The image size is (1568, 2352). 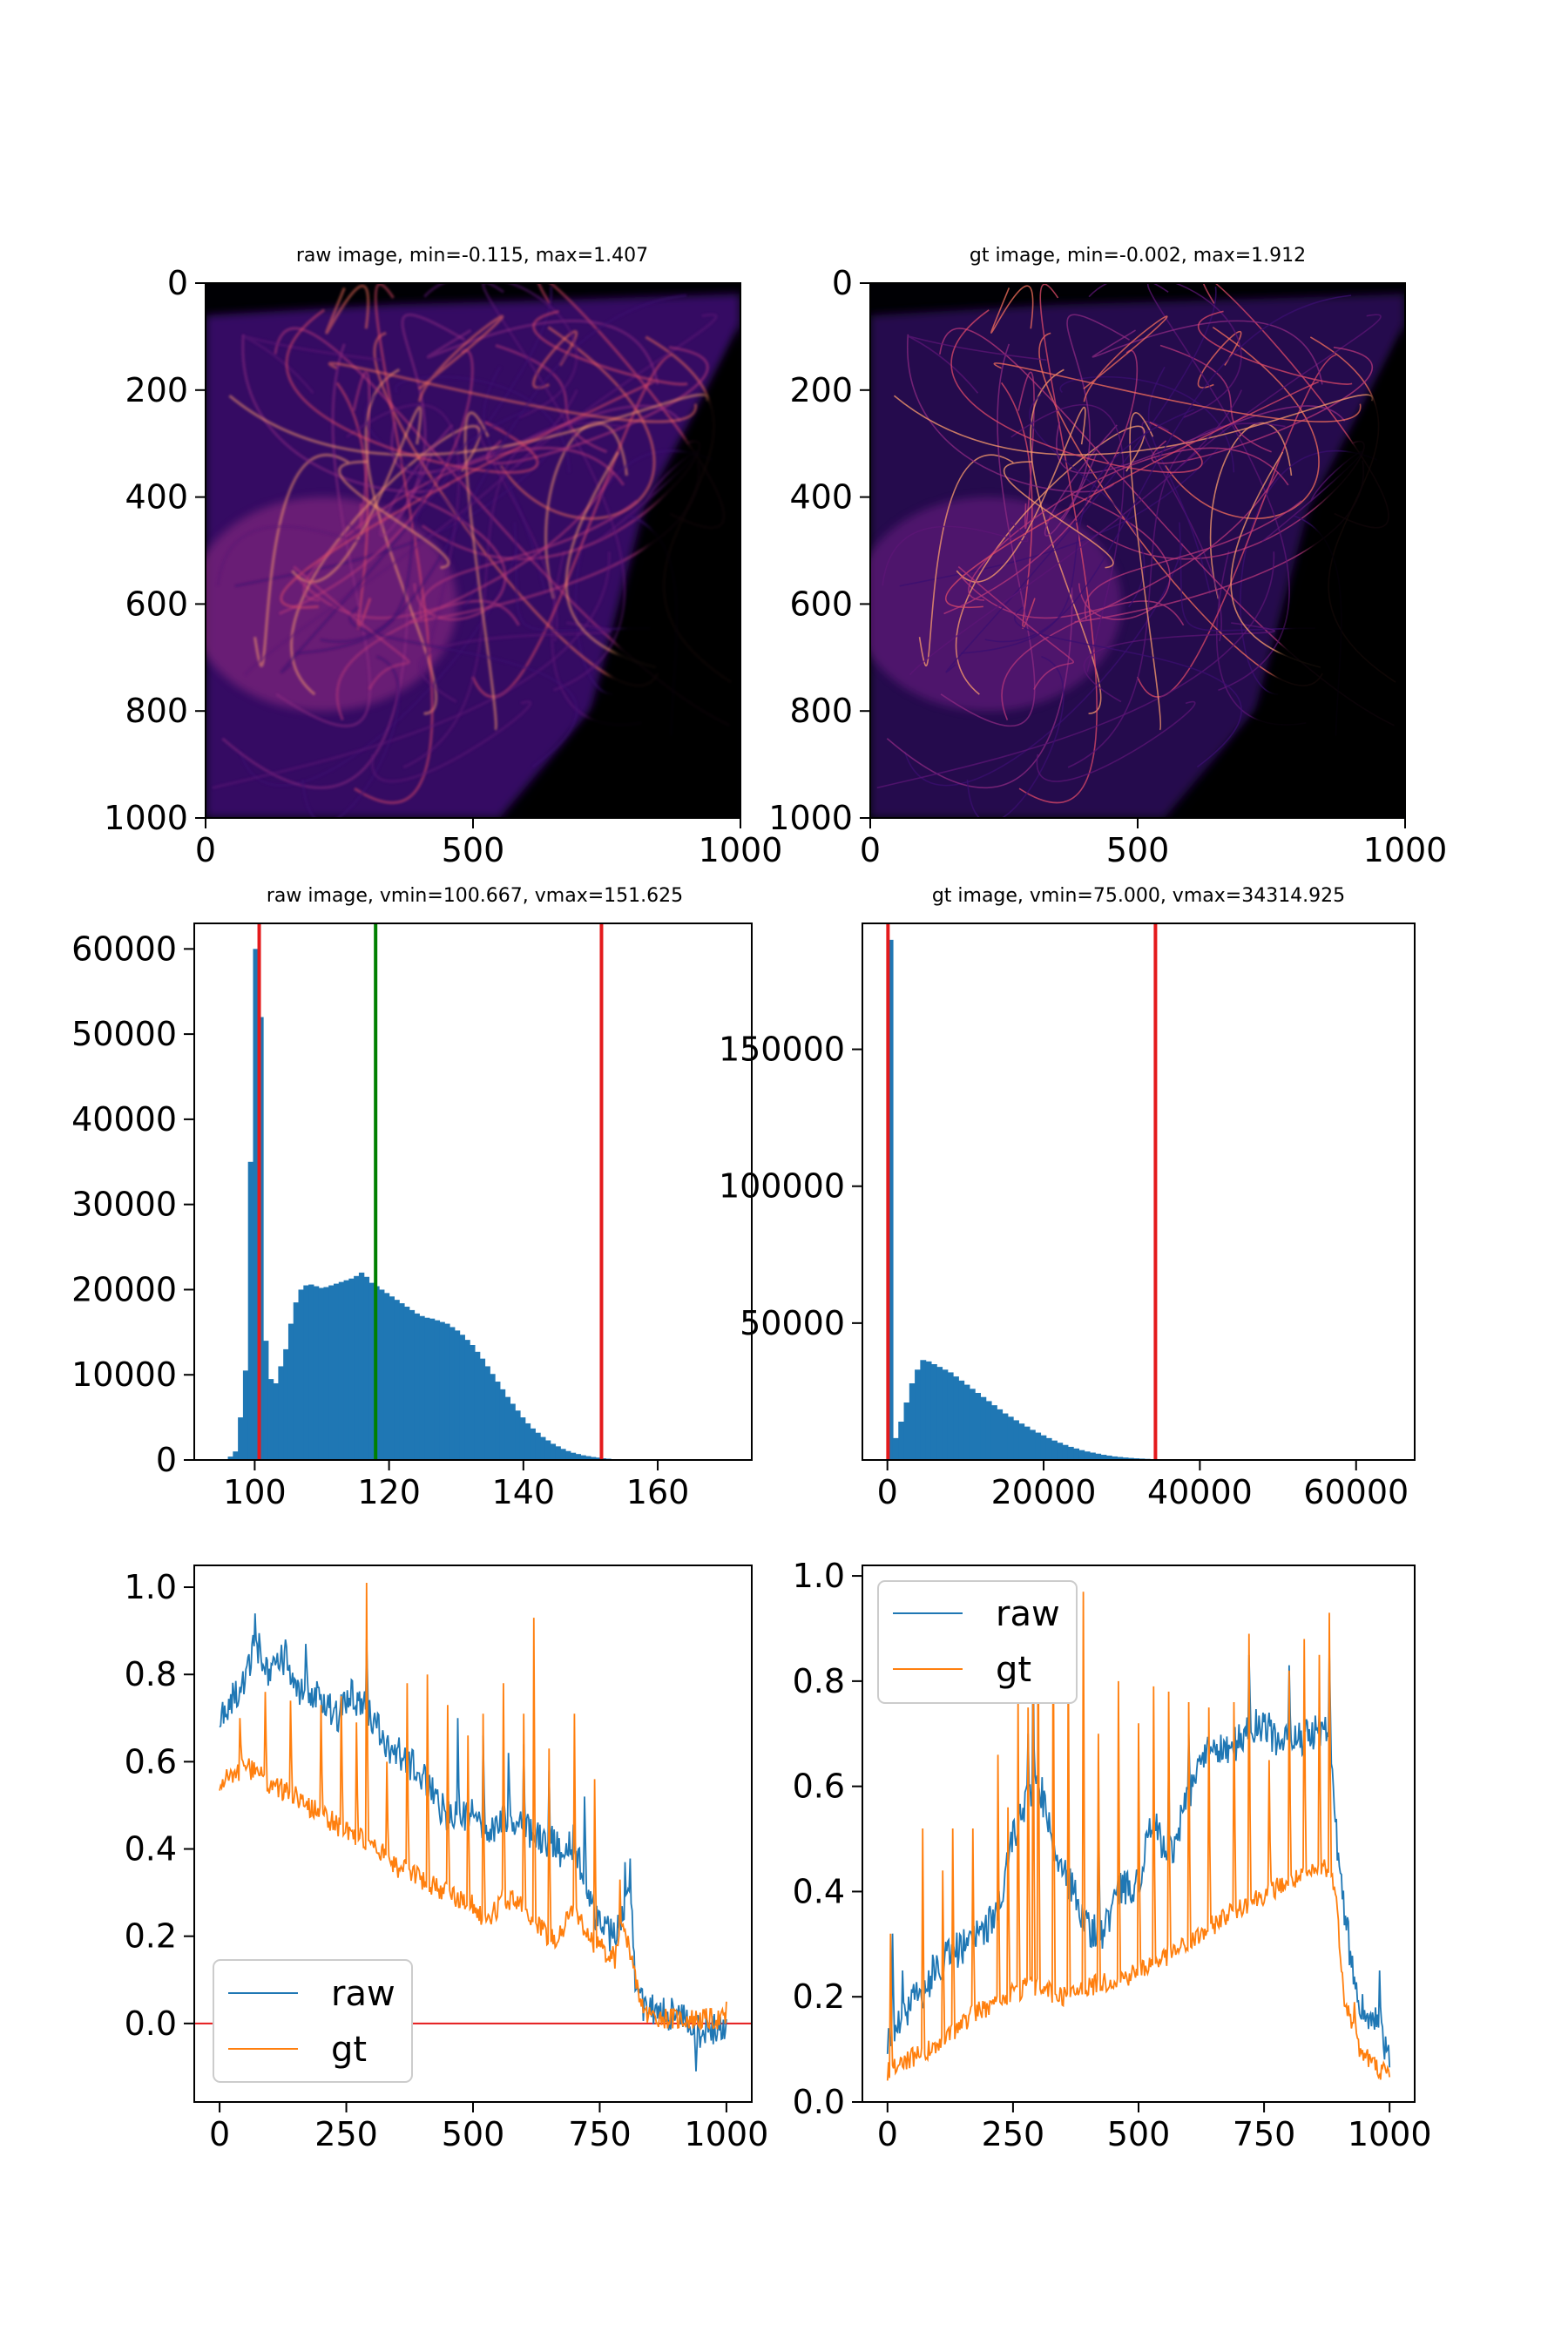 I want to click on y-tick-label: 1.0, so click(x=151, y=1587).